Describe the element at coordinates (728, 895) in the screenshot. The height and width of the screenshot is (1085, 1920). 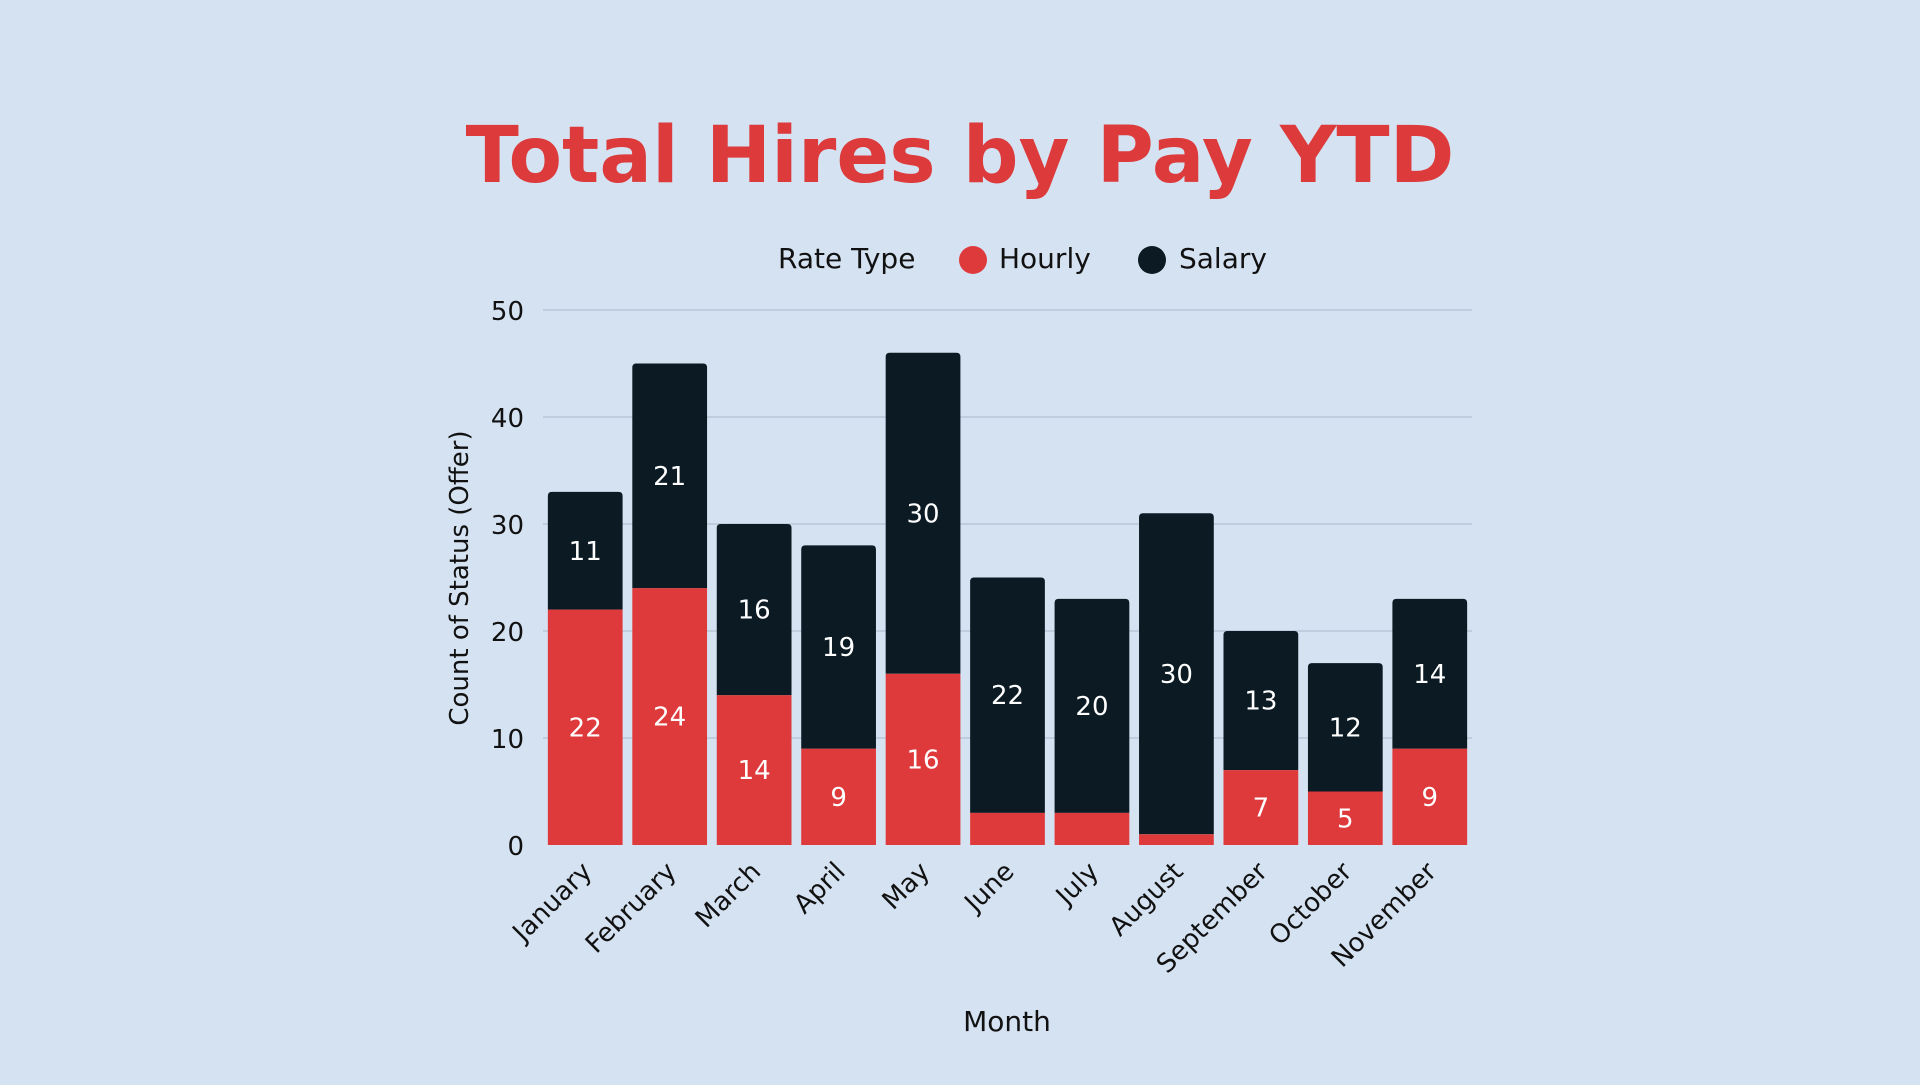
I see `x-tick-label: March` at that location.